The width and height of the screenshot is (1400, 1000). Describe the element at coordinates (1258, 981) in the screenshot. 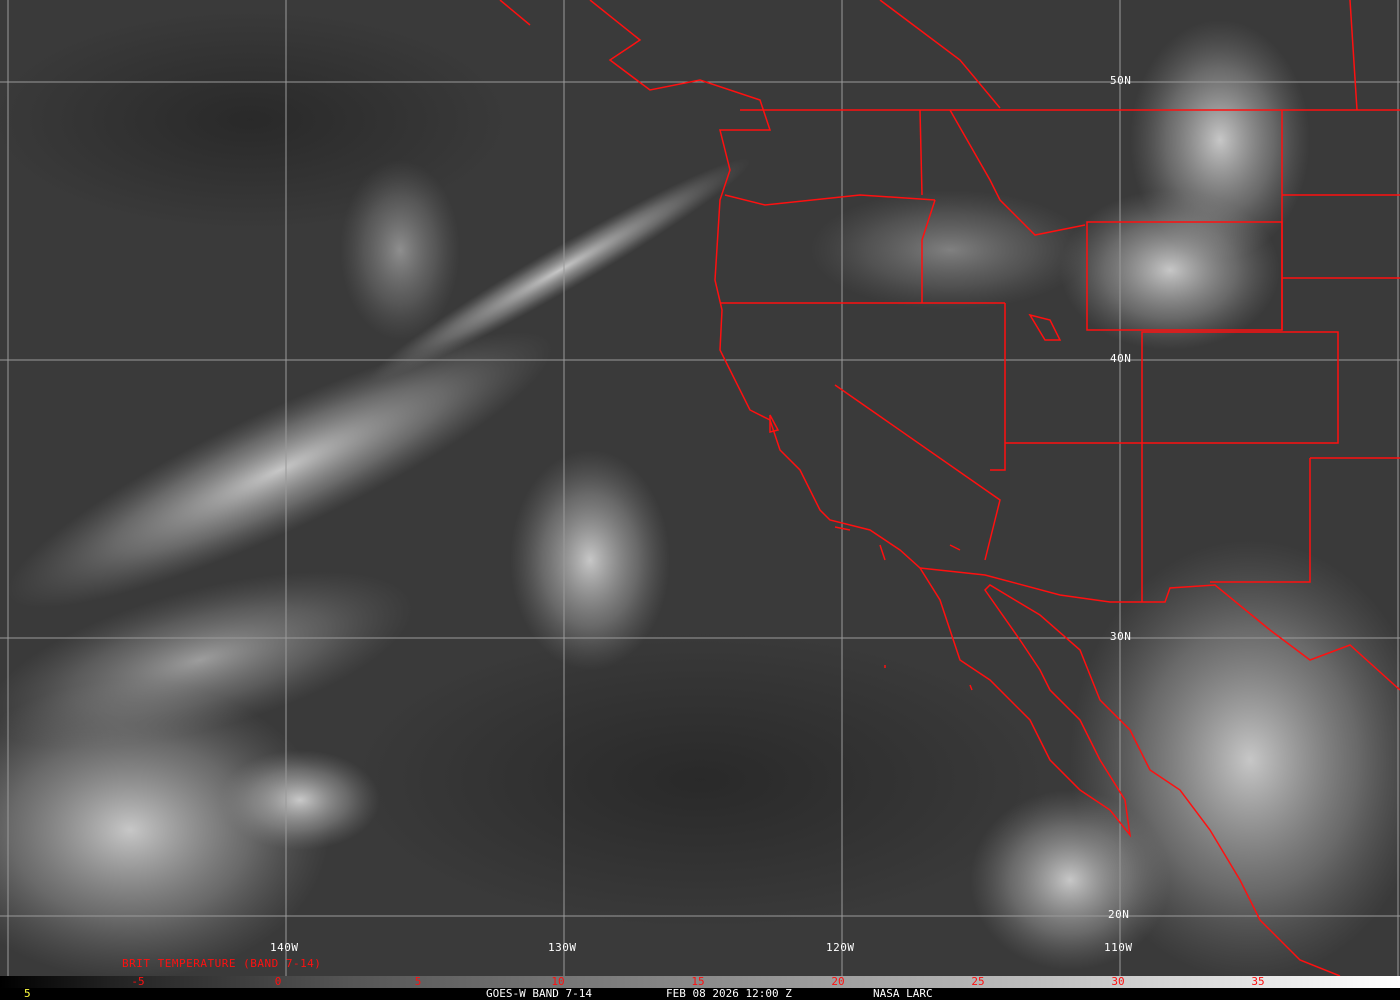

I see `colorbar-tick: 35` at that location.